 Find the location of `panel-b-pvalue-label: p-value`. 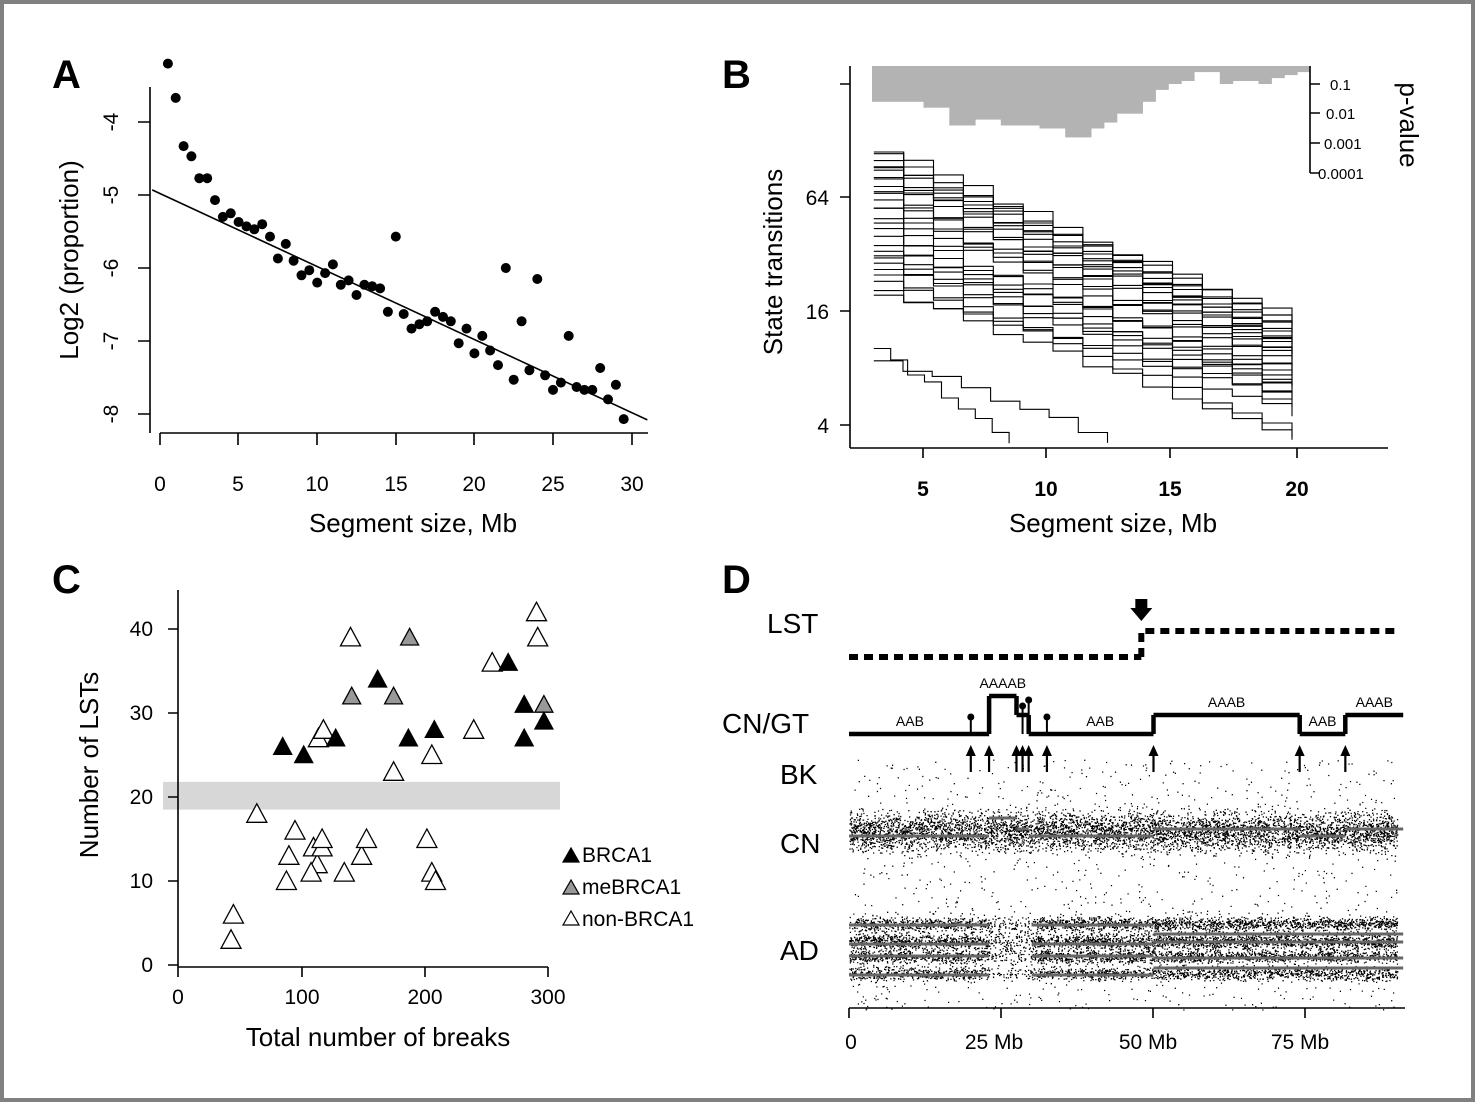

panel-b-pvalue-label: p-value is located at coordinates (1409, 124).